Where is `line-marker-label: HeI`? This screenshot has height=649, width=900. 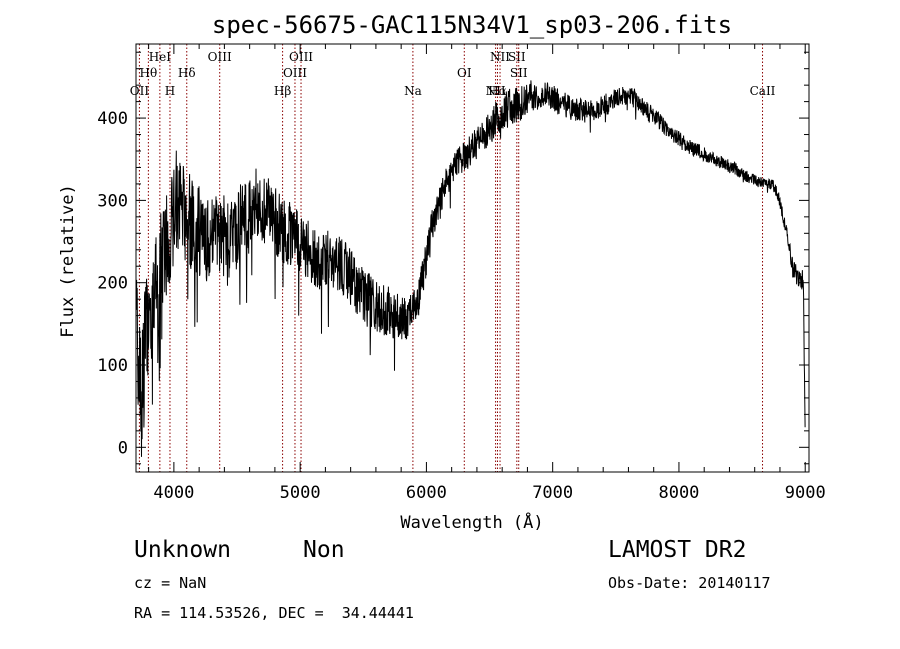
line-marker-label: HeI is located at coordinates (160, 57).